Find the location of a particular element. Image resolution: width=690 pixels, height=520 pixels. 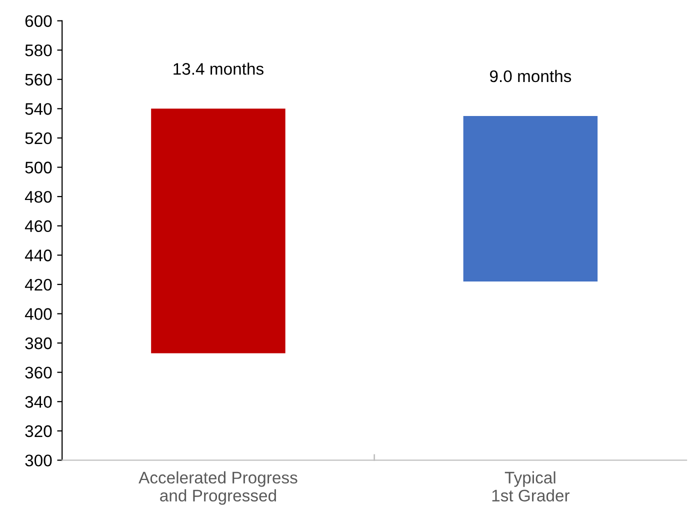

y-tick-label: 380 is located at coordinates (38, 343).